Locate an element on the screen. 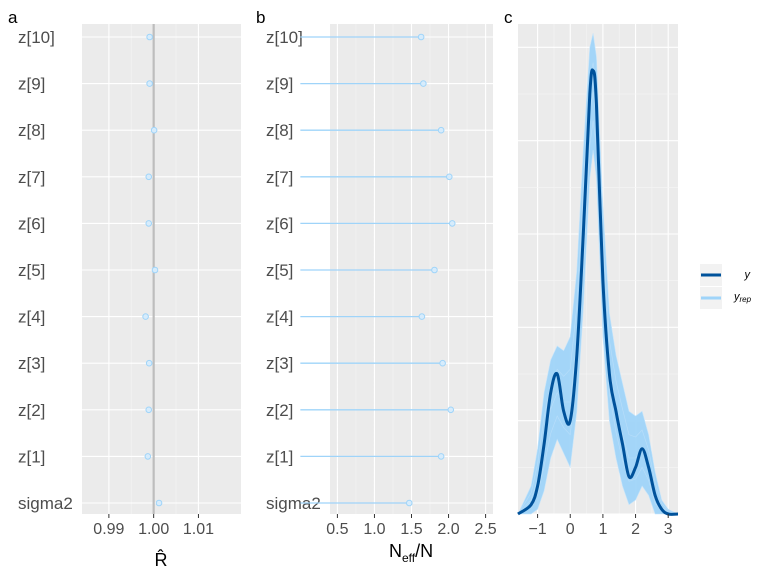 The height and width of the screenshot is (576, 768). yrep-draw-line is located at coordinates (598, 317).